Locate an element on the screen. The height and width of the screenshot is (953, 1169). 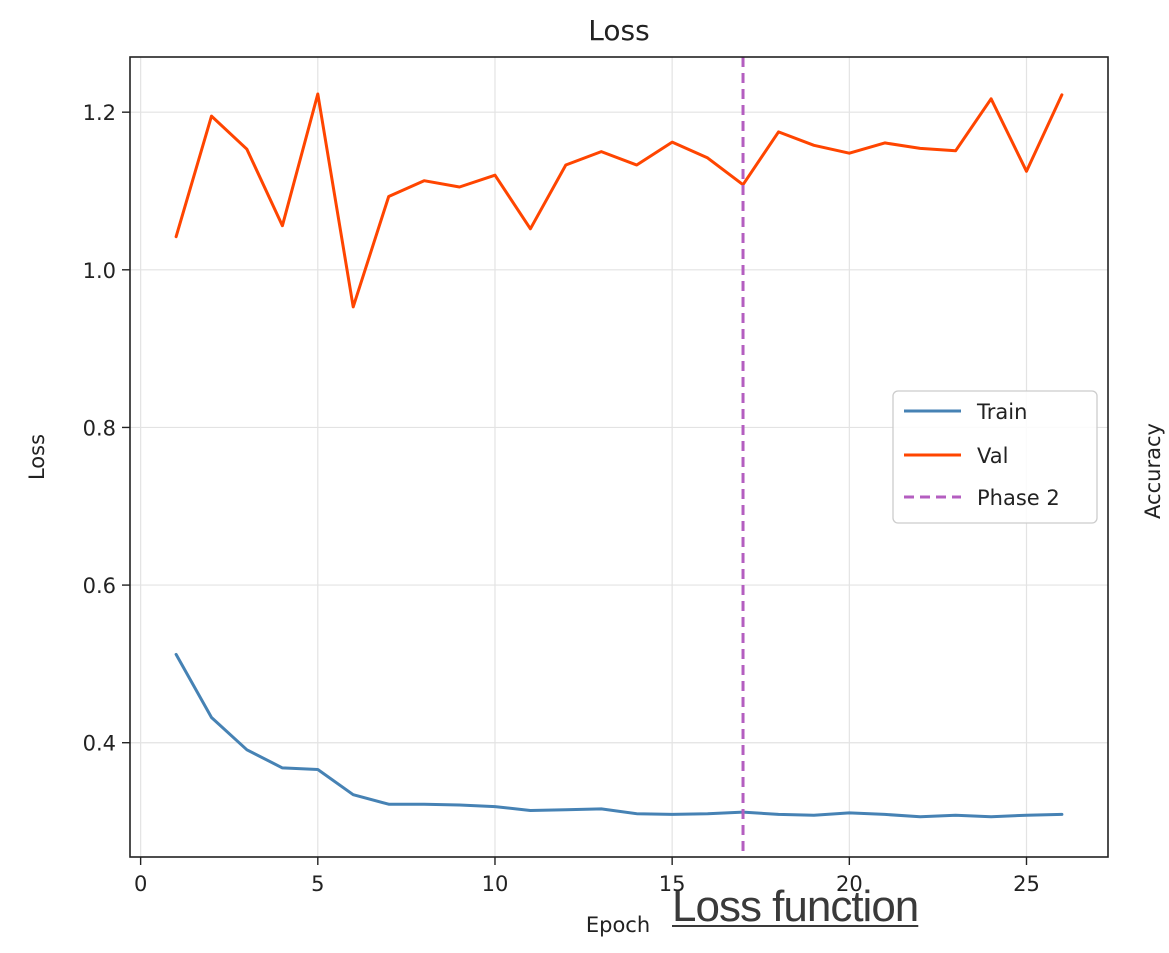
chart-title: Loss is located at coordinates (618, 30).